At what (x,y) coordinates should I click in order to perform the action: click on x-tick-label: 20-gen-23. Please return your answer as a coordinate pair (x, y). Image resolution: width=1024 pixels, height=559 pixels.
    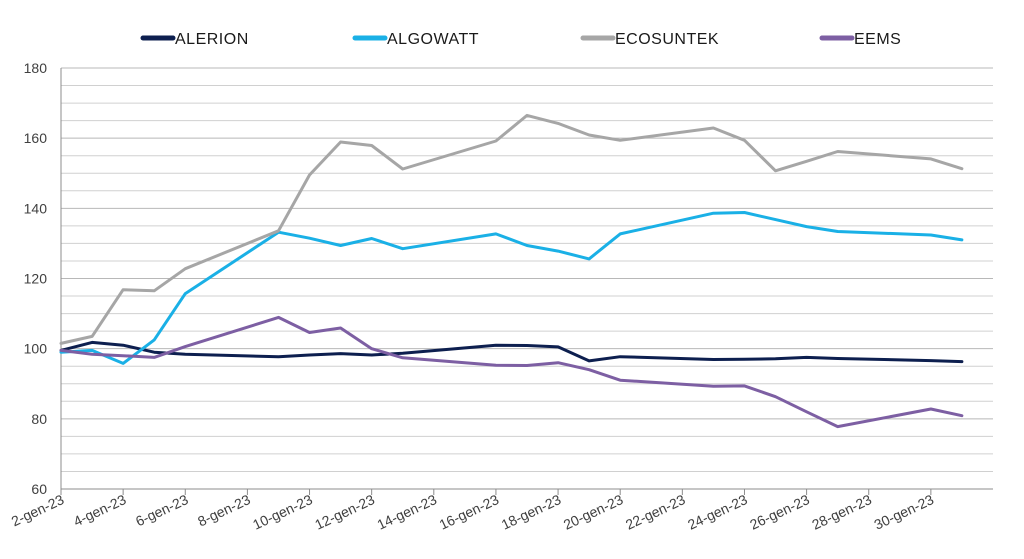
    Looking at the image, I should click on (593, 512).